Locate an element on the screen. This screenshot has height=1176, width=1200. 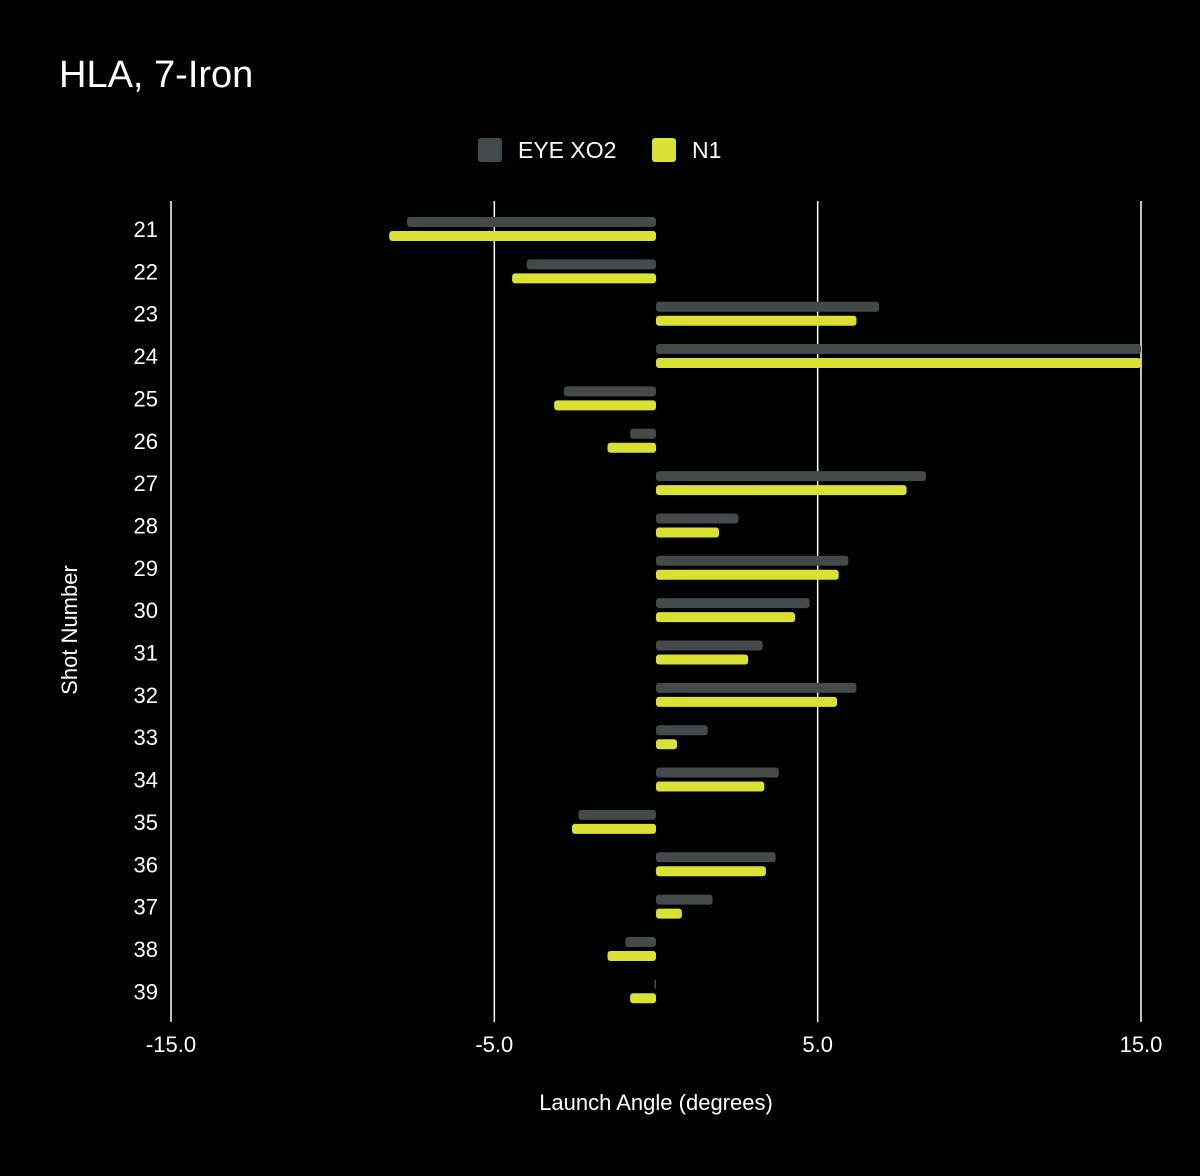
y-tick-label: 23 is located at coordinates (146, 314).